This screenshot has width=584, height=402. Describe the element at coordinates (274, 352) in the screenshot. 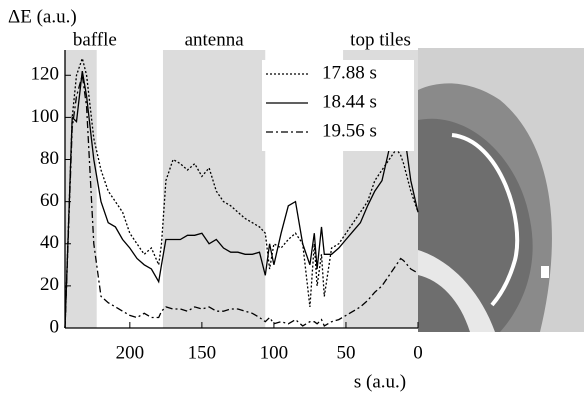

I see `x-tick-label: 100` at that location.